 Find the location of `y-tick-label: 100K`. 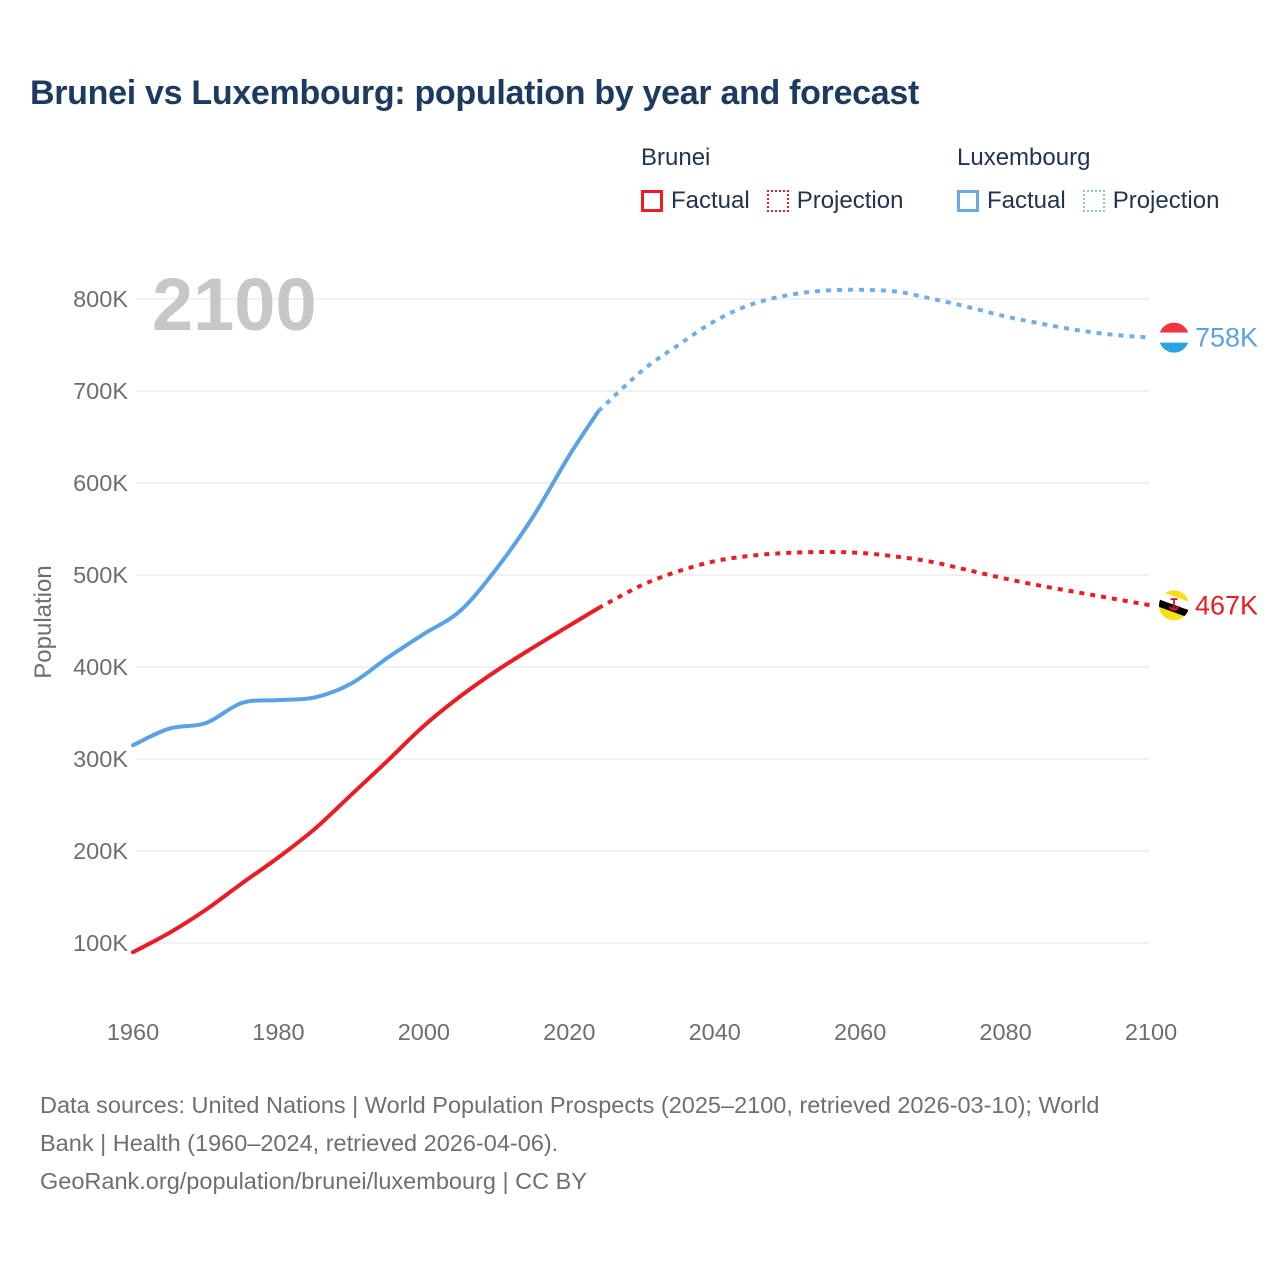

y-tick-label: 100K is located at coordinates (100, 943).